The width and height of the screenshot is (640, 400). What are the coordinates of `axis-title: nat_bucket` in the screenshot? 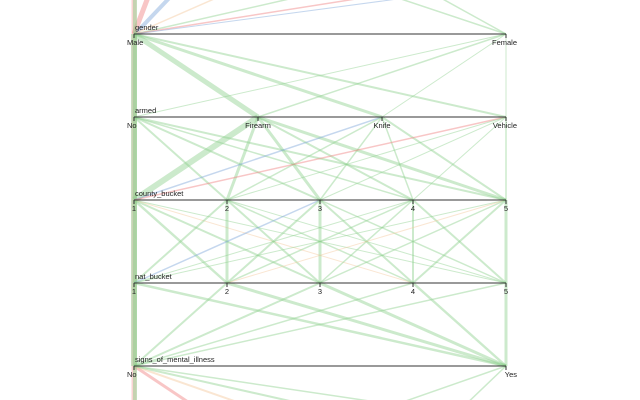 It's located at (154, 276).